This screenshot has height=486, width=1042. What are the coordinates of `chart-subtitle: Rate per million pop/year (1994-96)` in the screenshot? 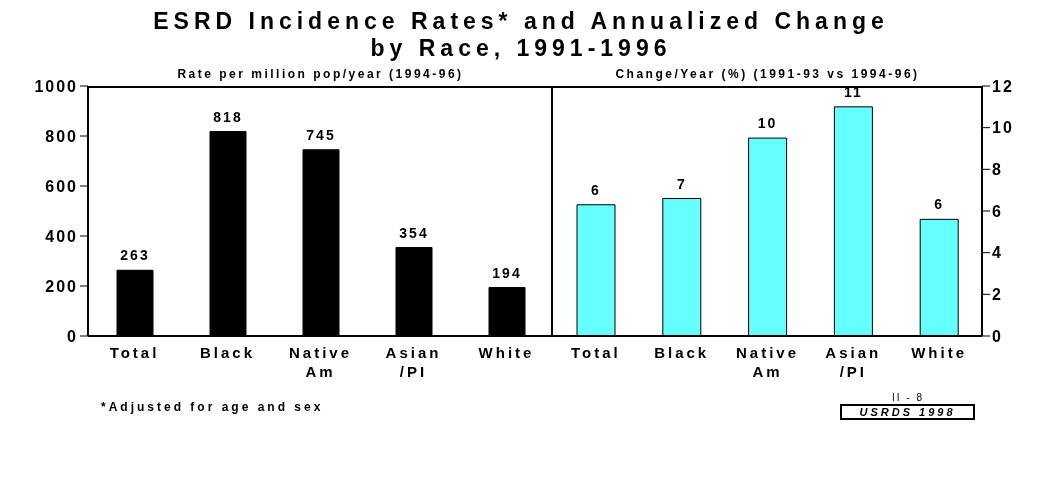 It's located at (320, 74).